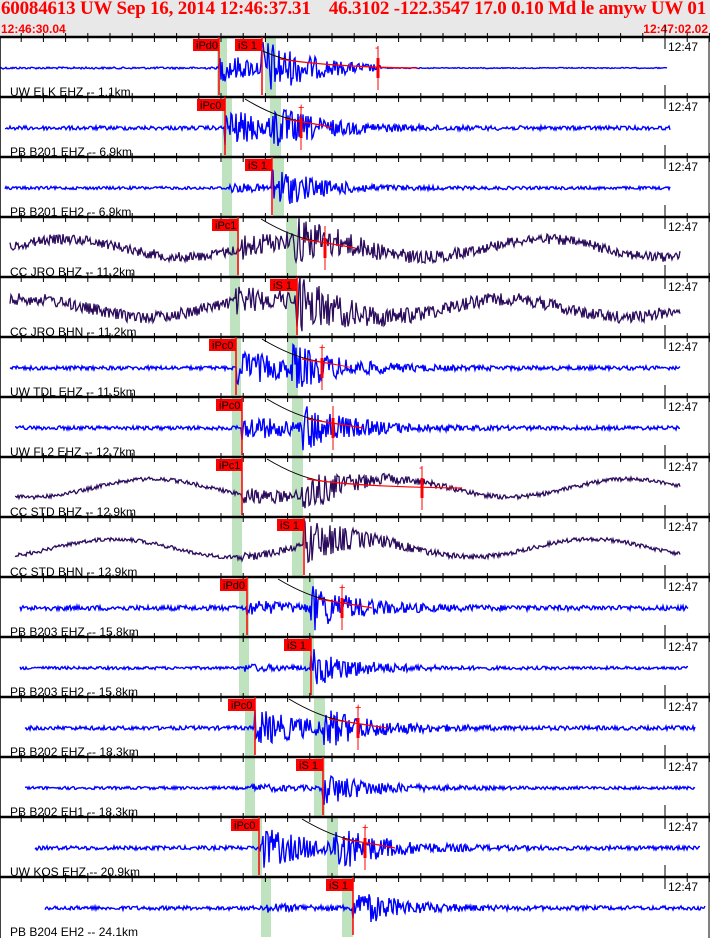  I want to click on trace-panel: iPc1 12:47 CC JRO BHZ -- 11.2km, so click(355, 242).